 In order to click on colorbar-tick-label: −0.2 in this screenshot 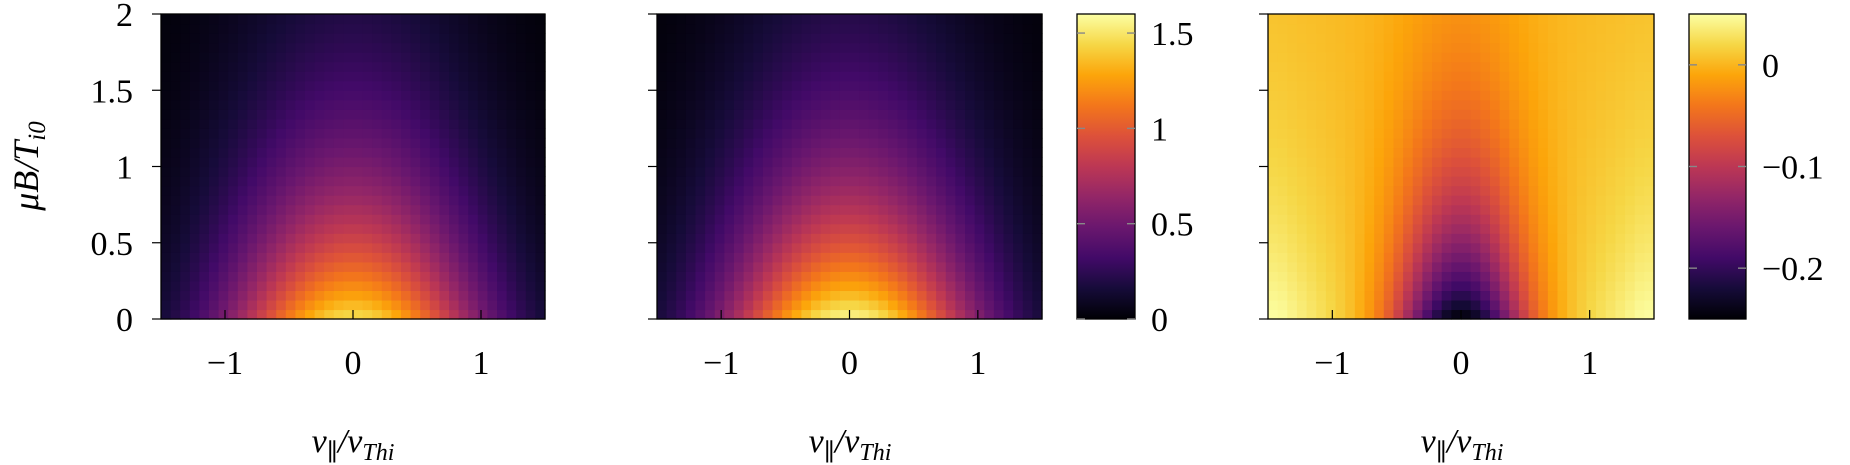, I will do `click(1793, 269)`.